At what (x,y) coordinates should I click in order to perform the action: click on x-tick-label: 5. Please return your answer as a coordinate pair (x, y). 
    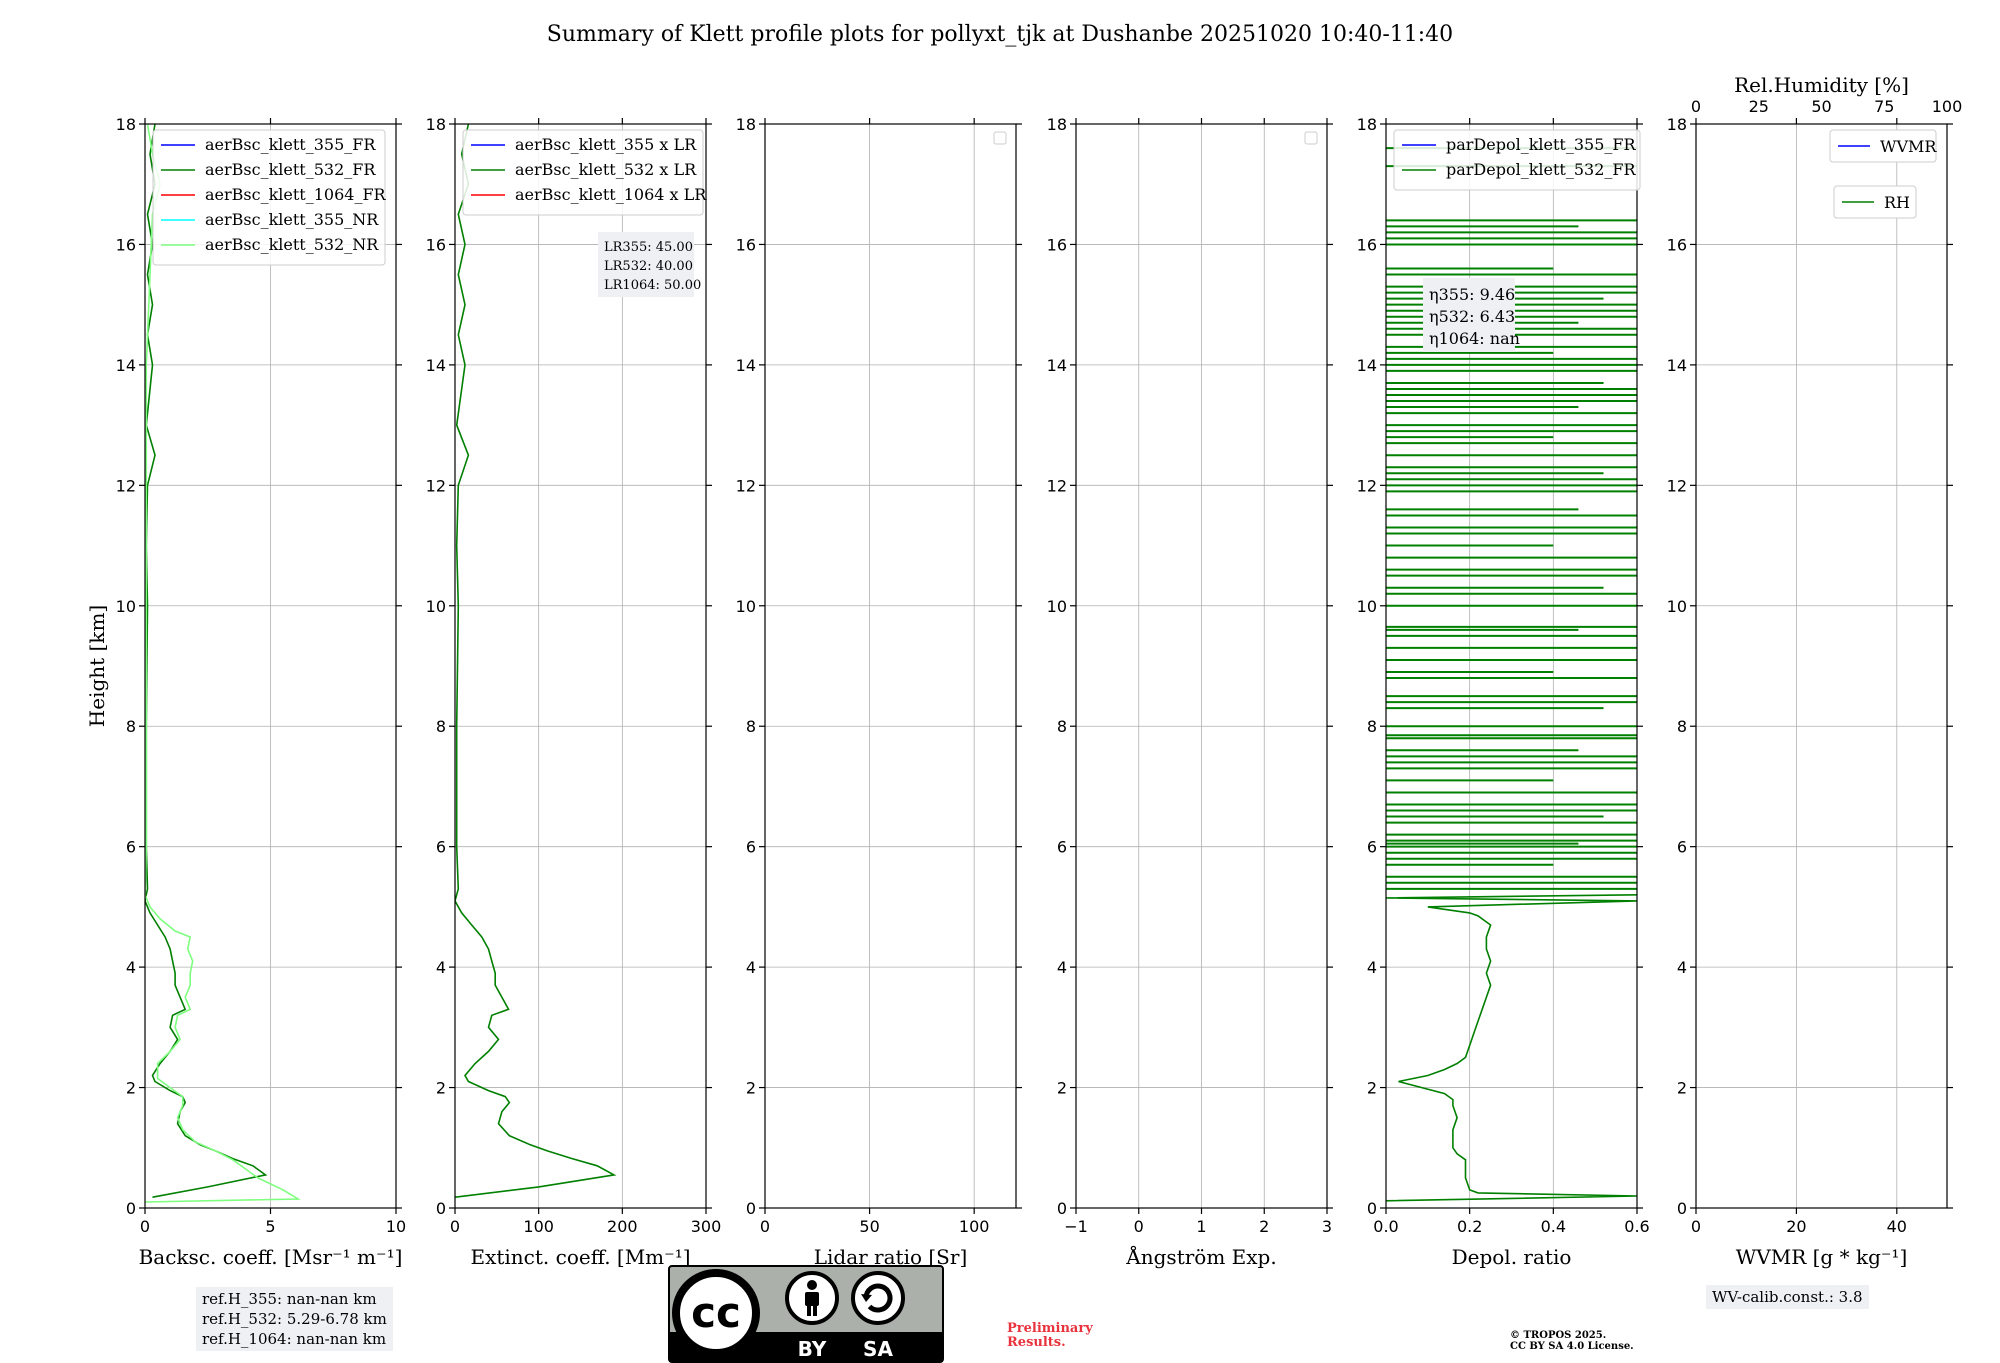
    Looking at the image, I should click on (270, 1226).